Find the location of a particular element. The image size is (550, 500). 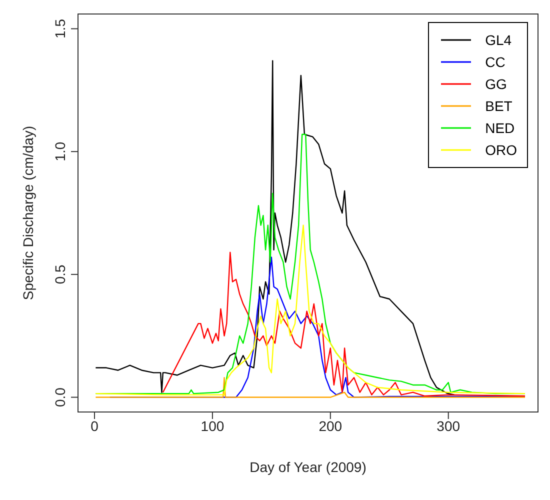

x-tick-label: 100 is located at coordinates (212, 426).